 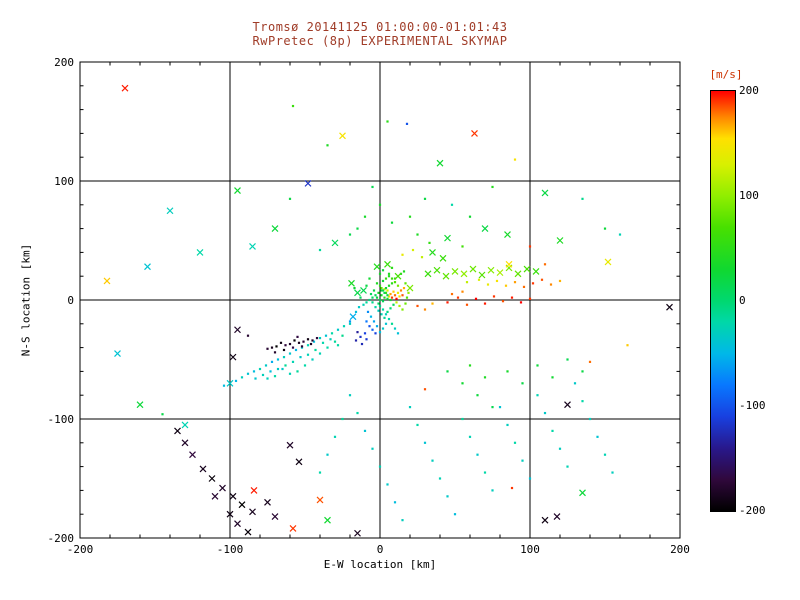 What do you see at coordinates (64, 181) in the screenshot?
I see `y-tick-label: 100` at bounding box center [64, 181].